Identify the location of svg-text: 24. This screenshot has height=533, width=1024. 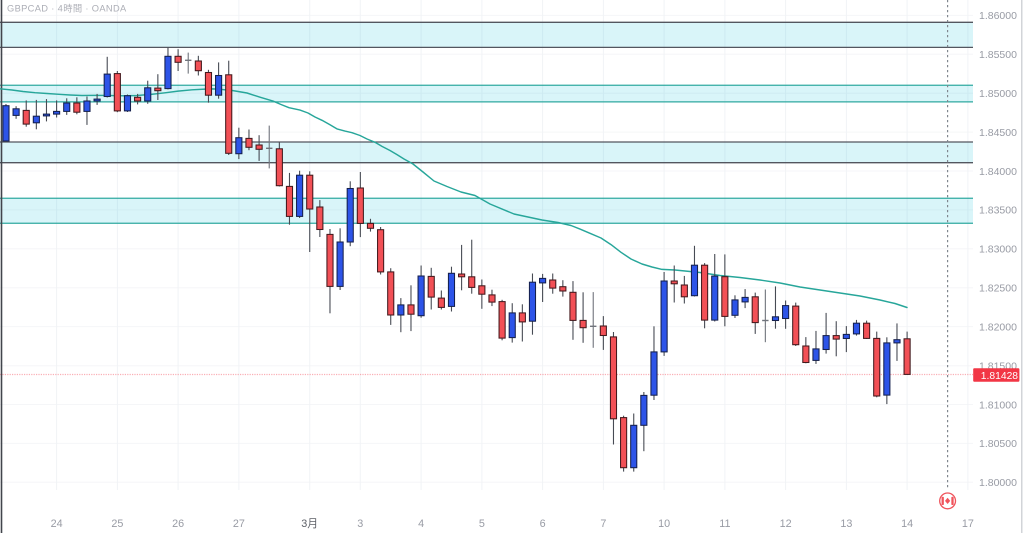
(57, 524).